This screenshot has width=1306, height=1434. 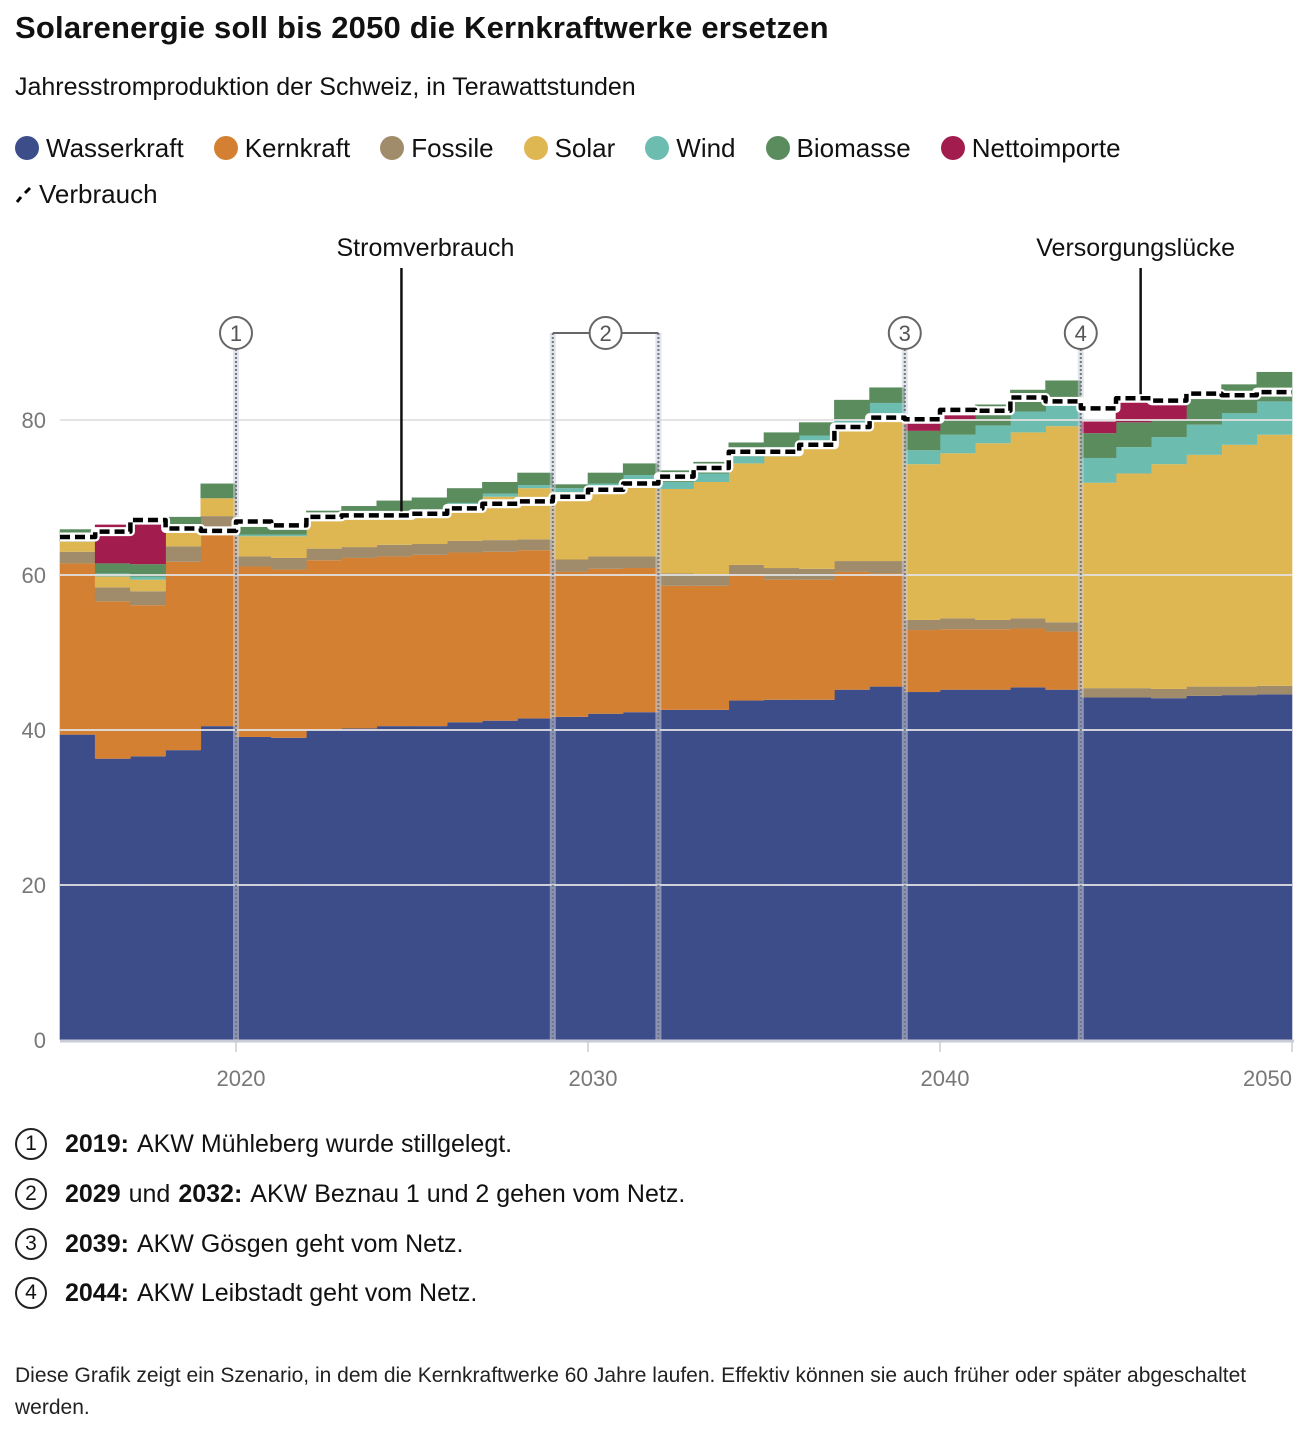 What do you see at coordinates (31, 1144) in the screenshot?
I see `number-circle-icon: 1` at bounding box center [31, 1144].